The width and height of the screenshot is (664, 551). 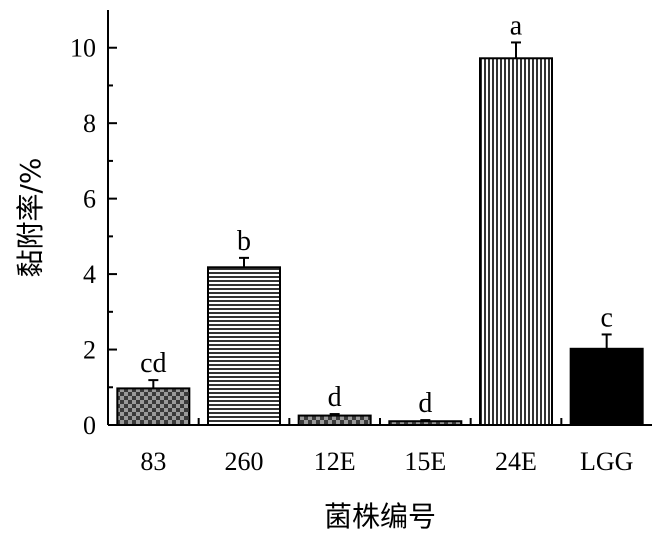 What do you see at coordinates (335, 397) in the screenshot?
I see `significance-label-12E: d` at bounding box center [335, 397].